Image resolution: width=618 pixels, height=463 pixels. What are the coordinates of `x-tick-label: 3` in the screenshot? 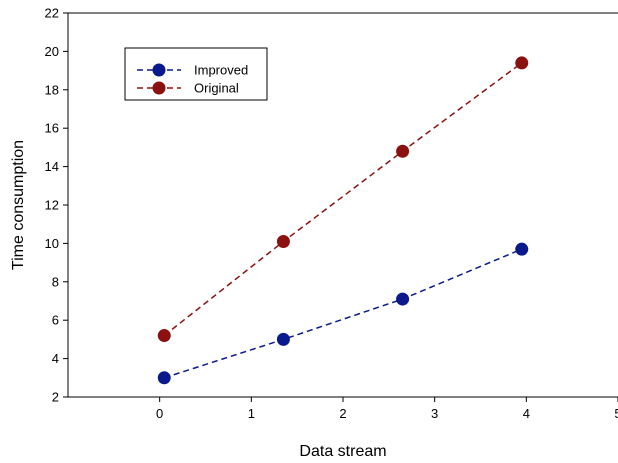 It's located at (434, 413).